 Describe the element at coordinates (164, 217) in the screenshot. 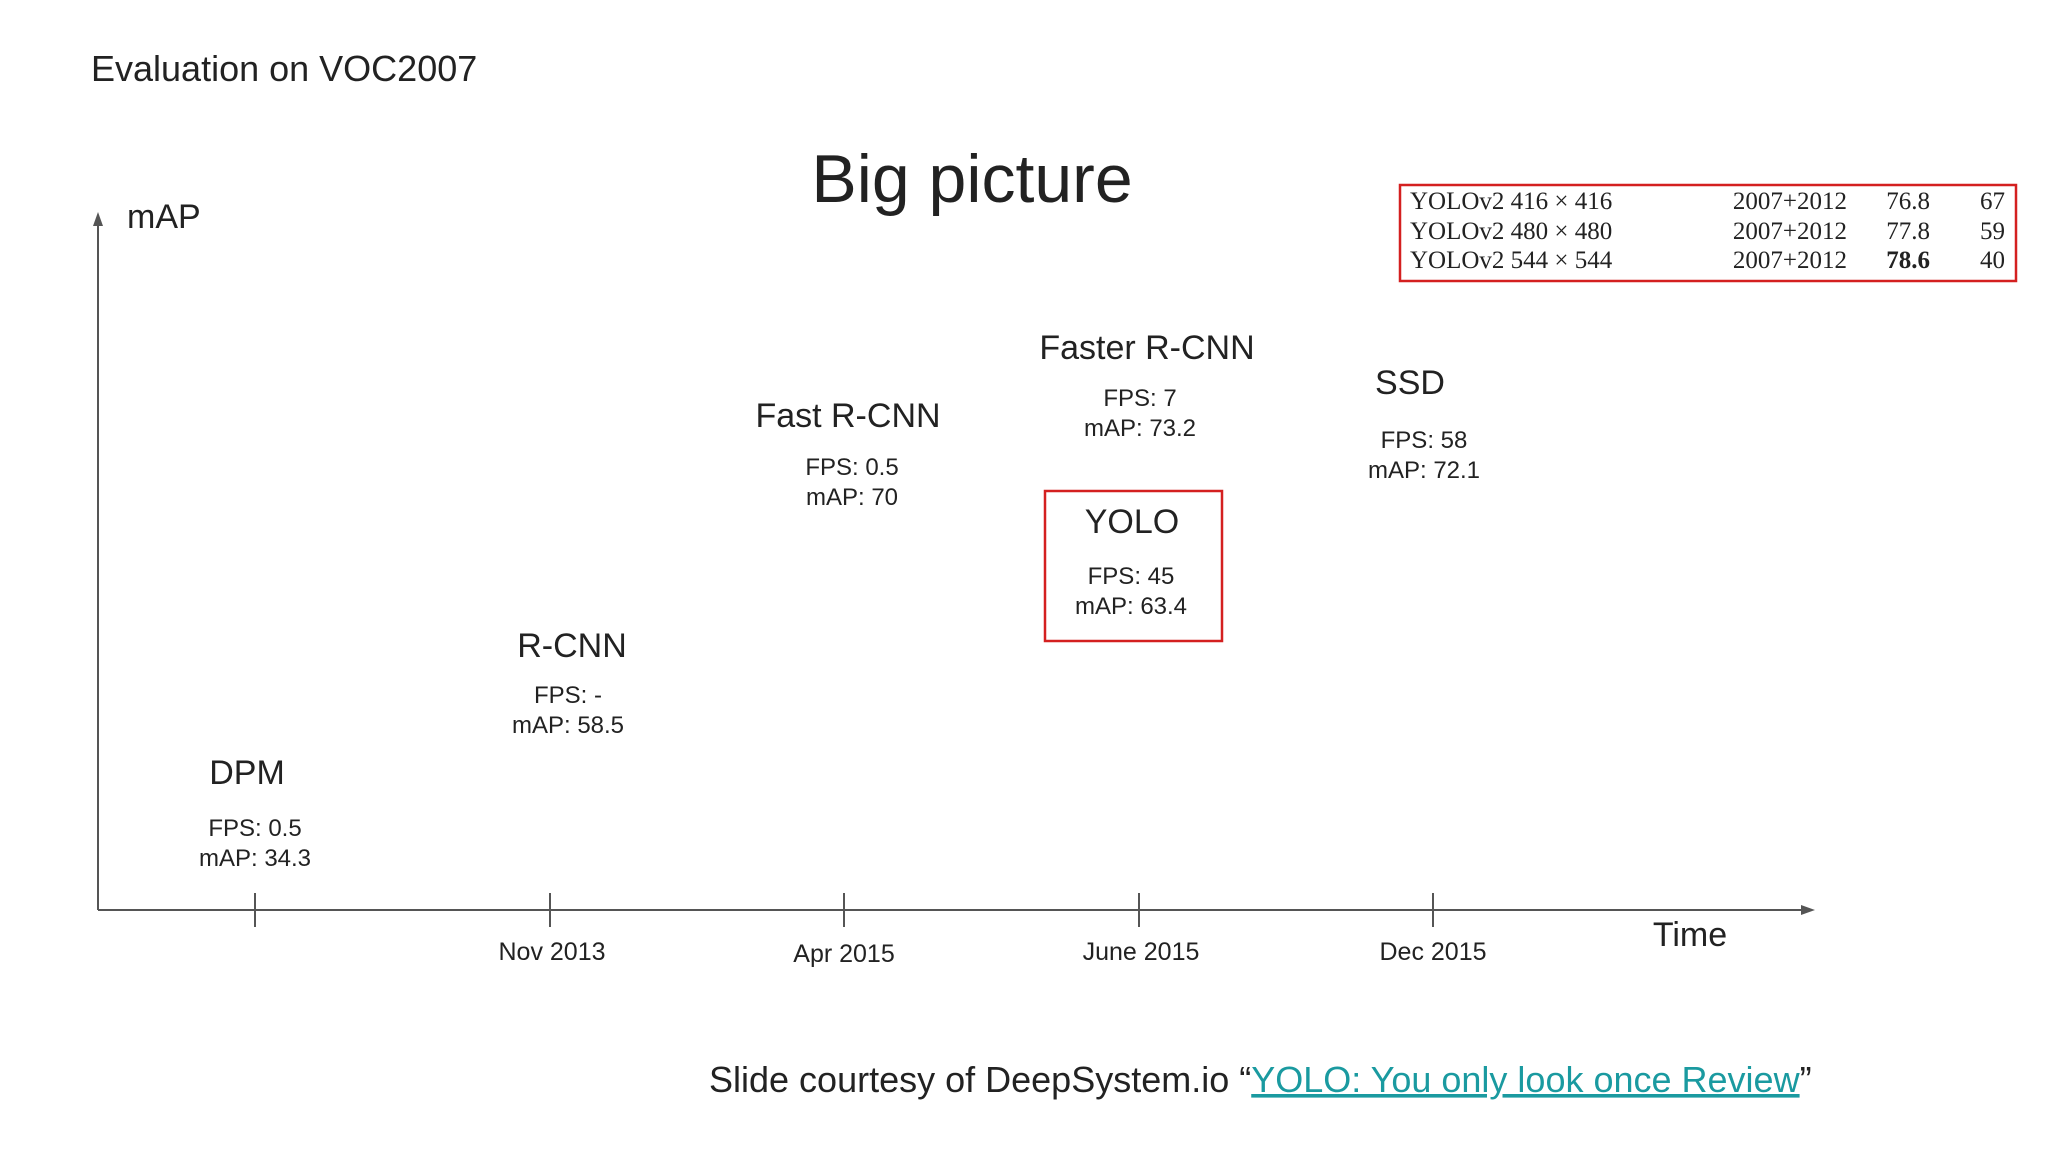

I see `y-label: mAP` at that location.